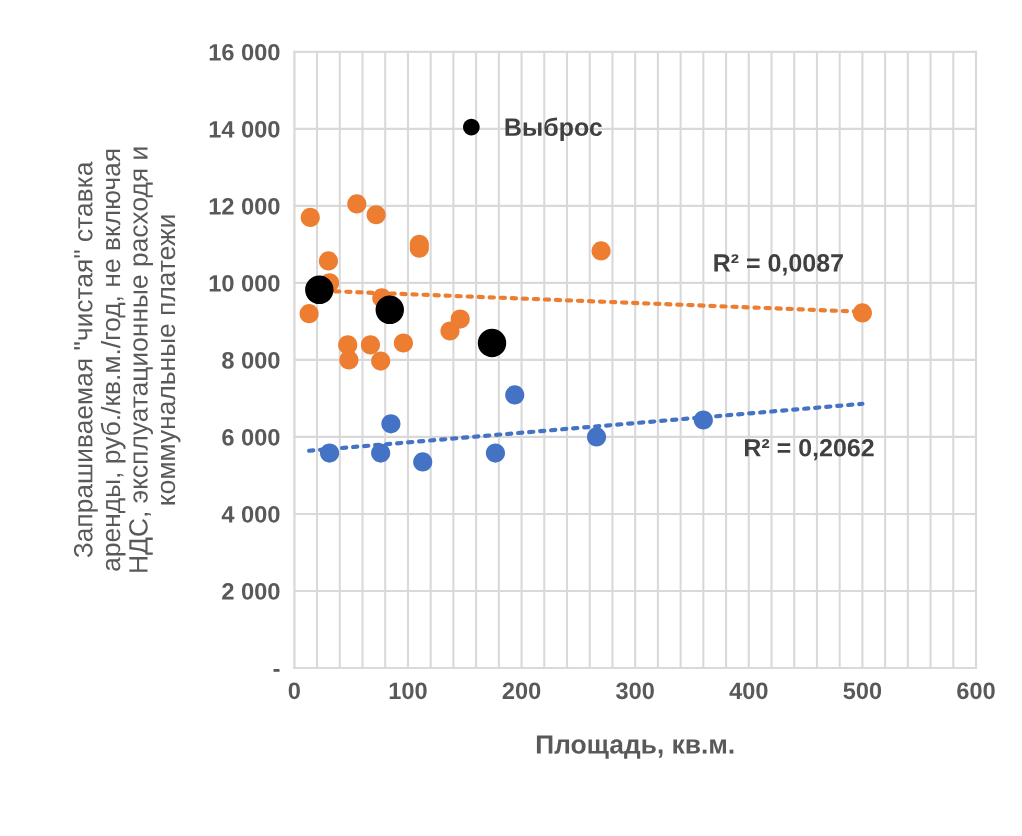 This screenshot has width=1022, height=836. Describe the element at coordinates (976, 691) in the screenshot. I see `x-tick-label: 600` at that location.